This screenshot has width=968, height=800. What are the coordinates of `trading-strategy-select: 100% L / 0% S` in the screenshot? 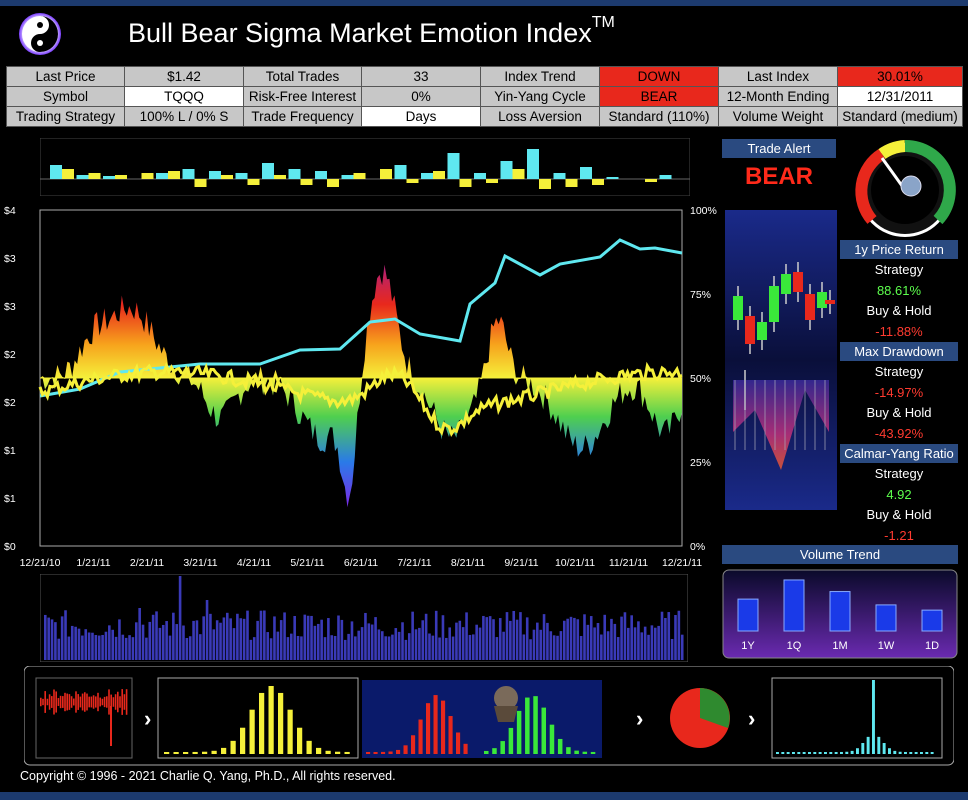 It's located at (184, 116).